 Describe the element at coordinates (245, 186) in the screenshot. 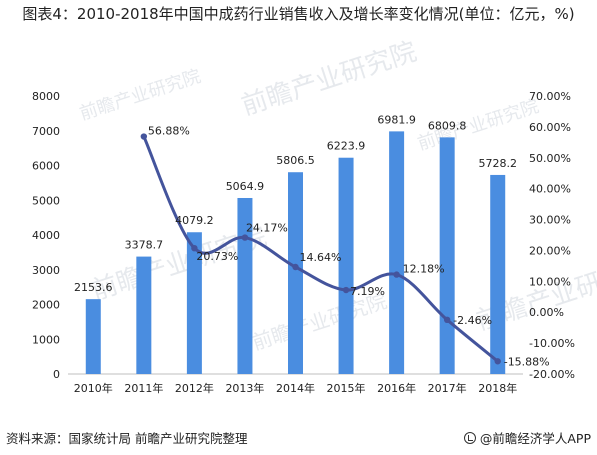

I see `bar-value-label: 5064.9` at that location.